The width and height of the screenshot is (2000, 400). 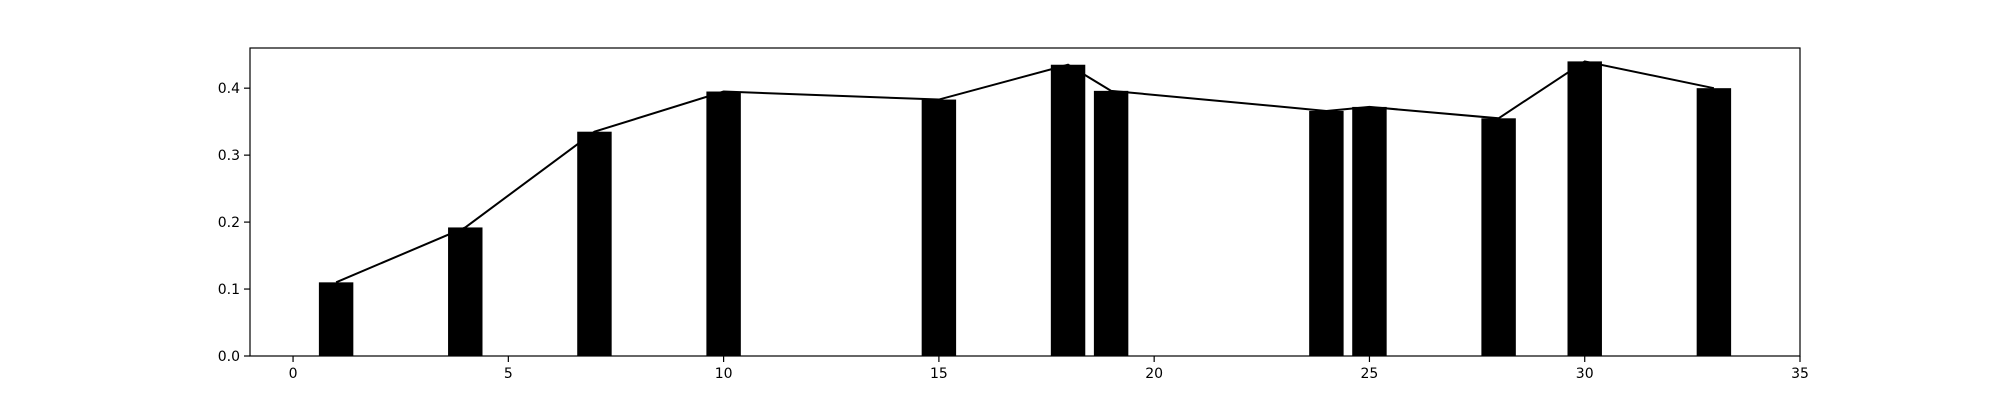 I want to click on y-tick-label-0.3: 0.3, so click(x=229, y=156).